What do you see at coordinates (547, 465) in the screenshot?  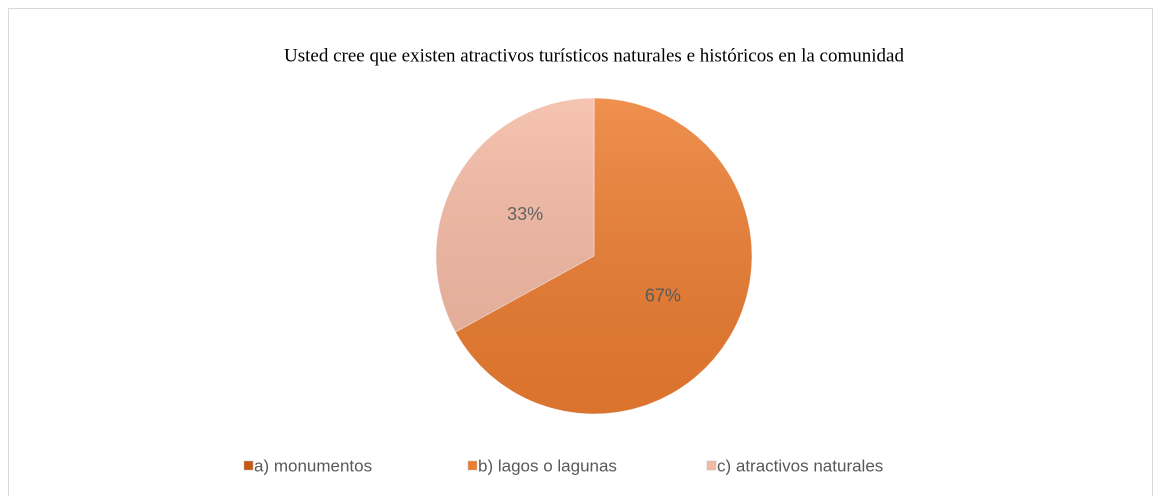 I see `legend-label: b) lagos o lagunas` at bounding box center [547, 465].